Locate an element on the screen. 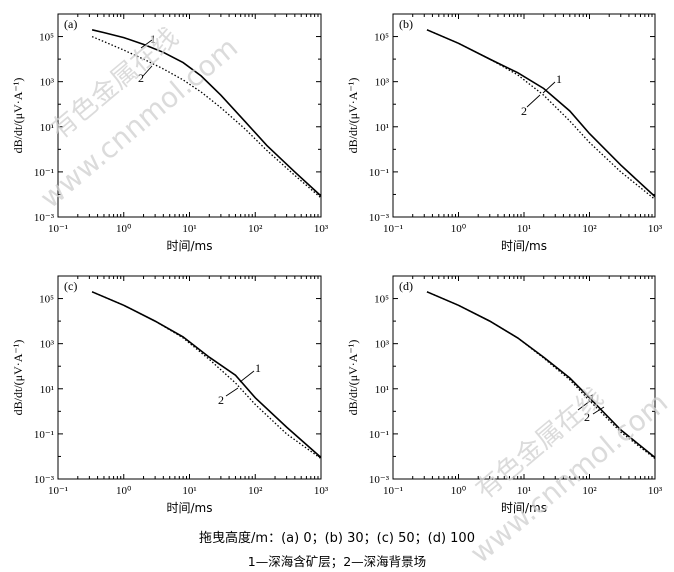 Image resolution: width=674 pixels, height=572 pixels. panel-d-xtick-label: 10¹ is located at coordinates (524, 491).